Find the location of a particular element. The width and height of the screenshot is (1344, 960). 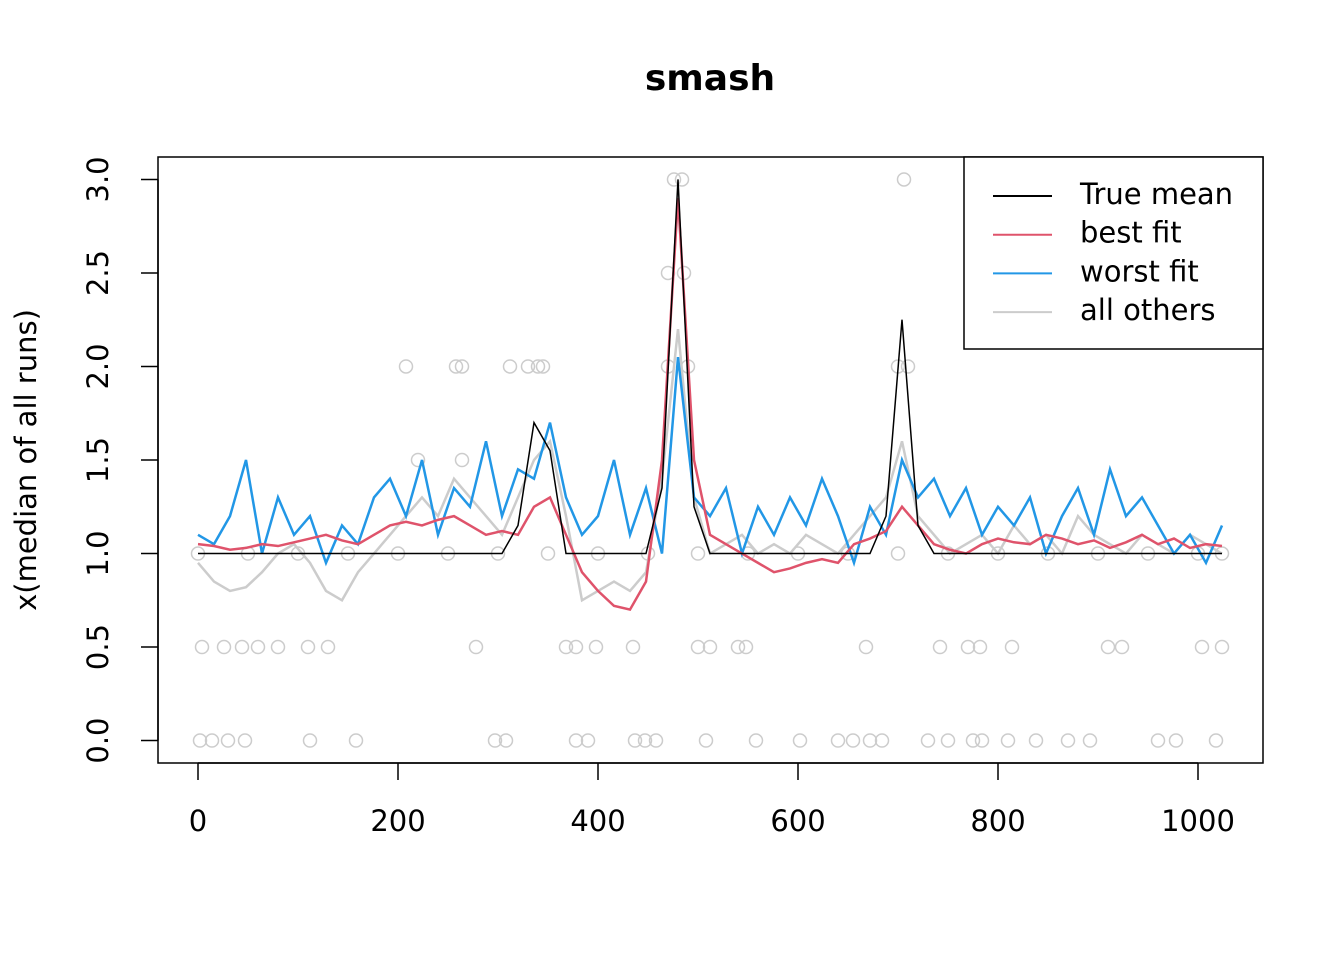

y-tick-label: 3.0 is located at coordinates (98, 179).